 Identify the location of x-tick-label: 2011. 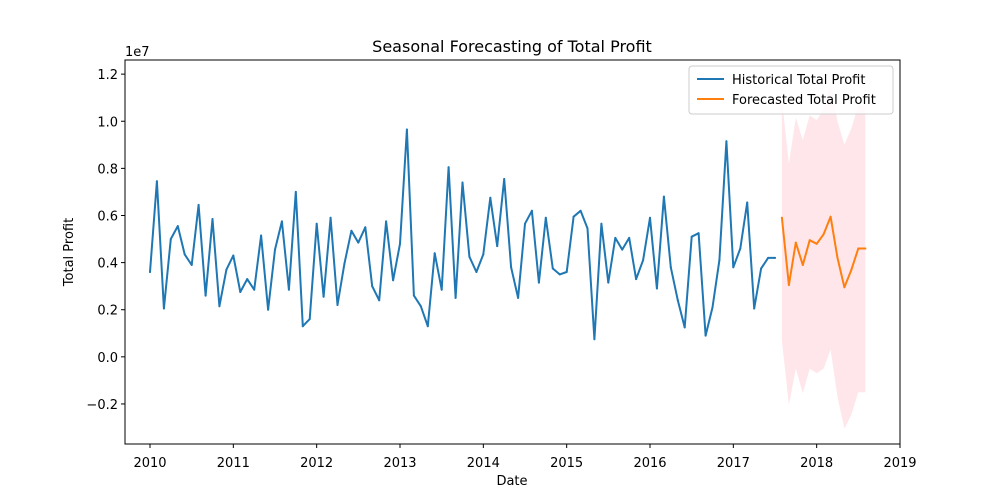
(233, 463).